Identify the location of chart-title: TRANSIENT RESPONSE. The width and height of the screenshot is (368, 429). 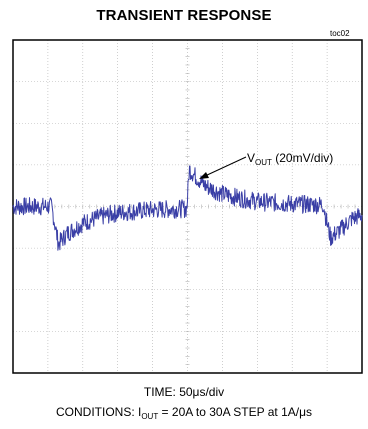
(184, 15).